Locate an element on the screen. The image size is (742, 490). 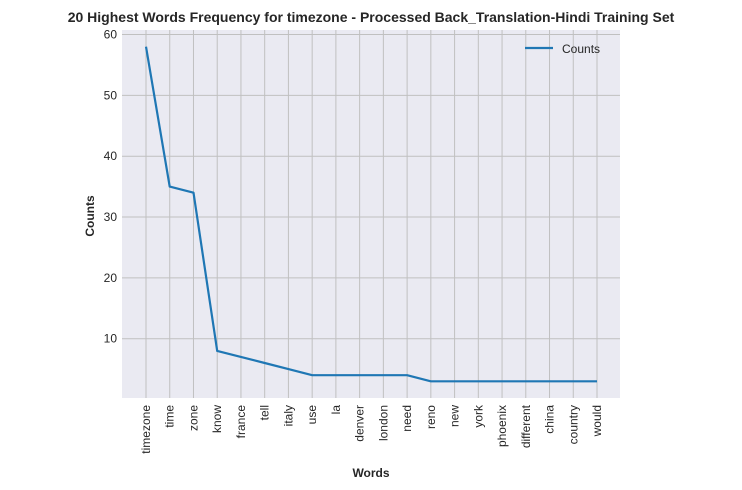
x-tick-label: york is located at coordinates (478, 416).